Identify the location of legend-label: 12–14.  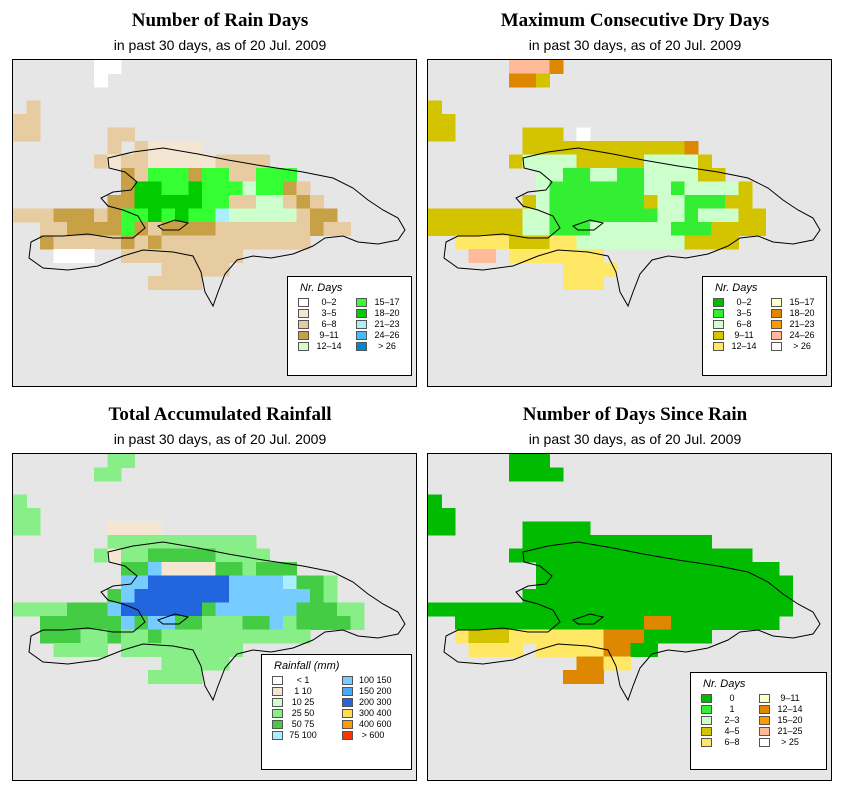
(744, 346).